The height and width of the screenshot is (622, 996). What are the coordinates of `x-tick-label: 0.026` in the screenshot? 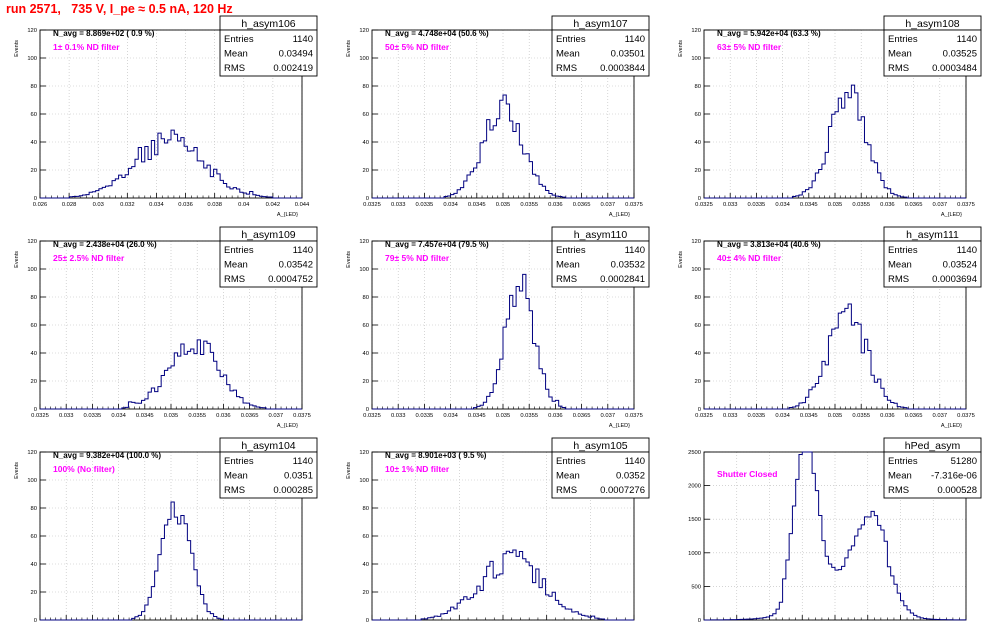 It's located at (40, 205).